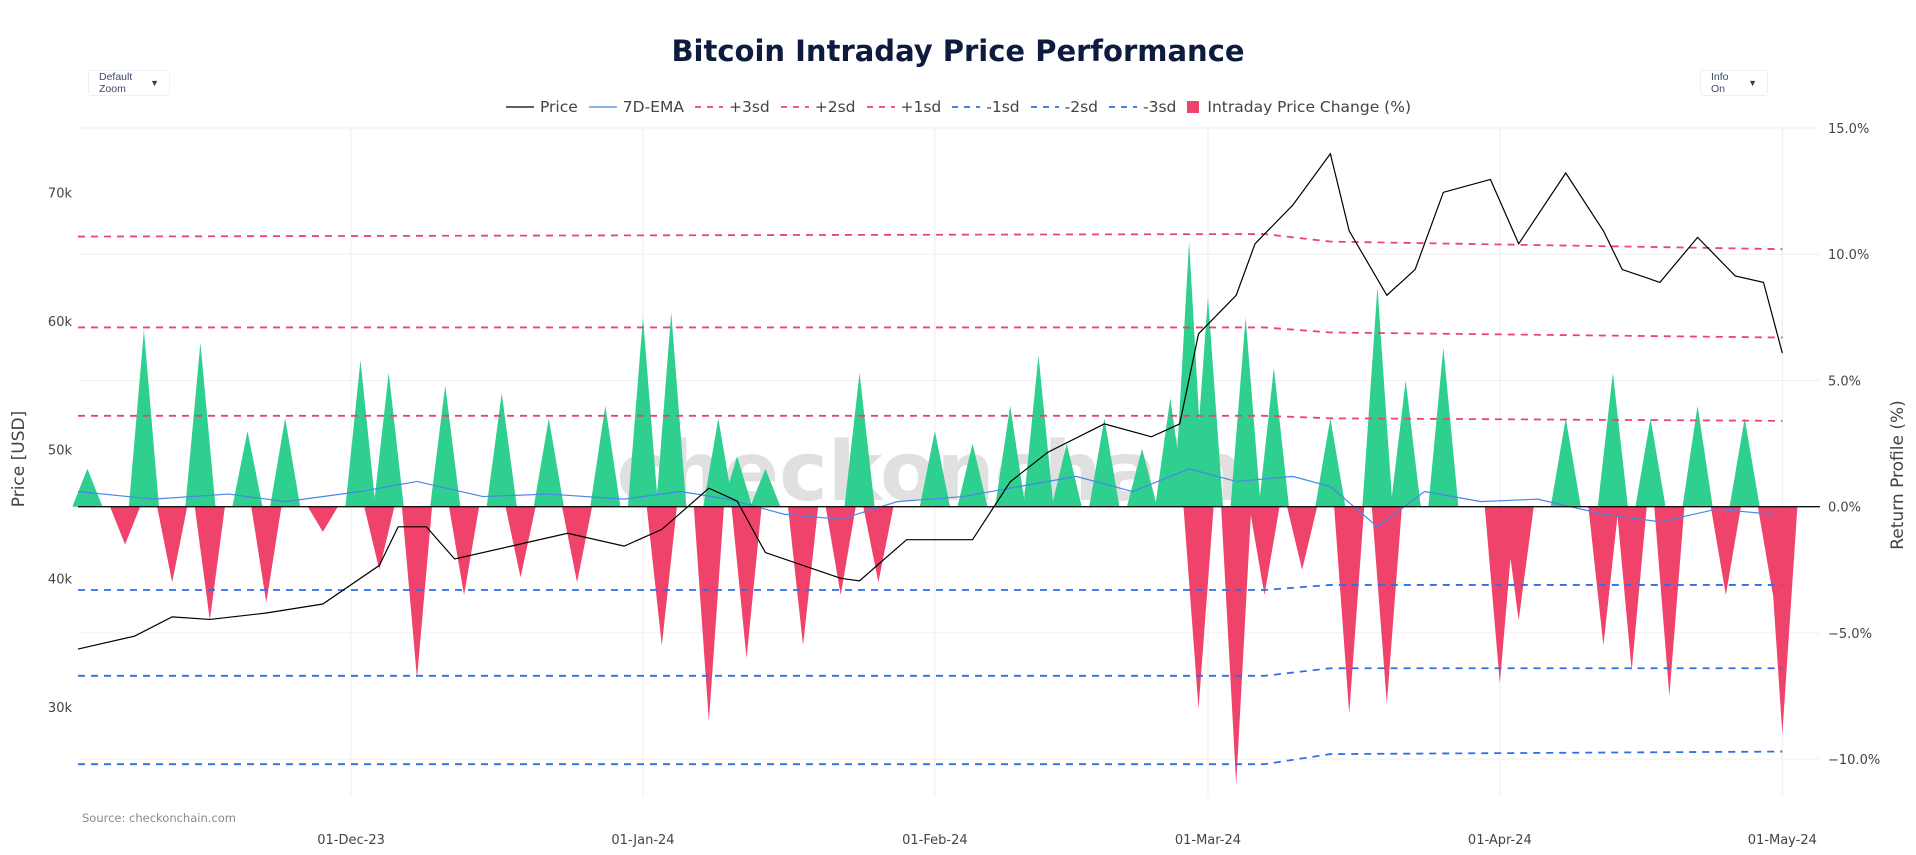 The width and height of the screenshot is (1916, 855). What do you see at coordinates (60, 193) in the screenshot?
I see `y-tick-label: 70k` at bounding box center [60, 193].